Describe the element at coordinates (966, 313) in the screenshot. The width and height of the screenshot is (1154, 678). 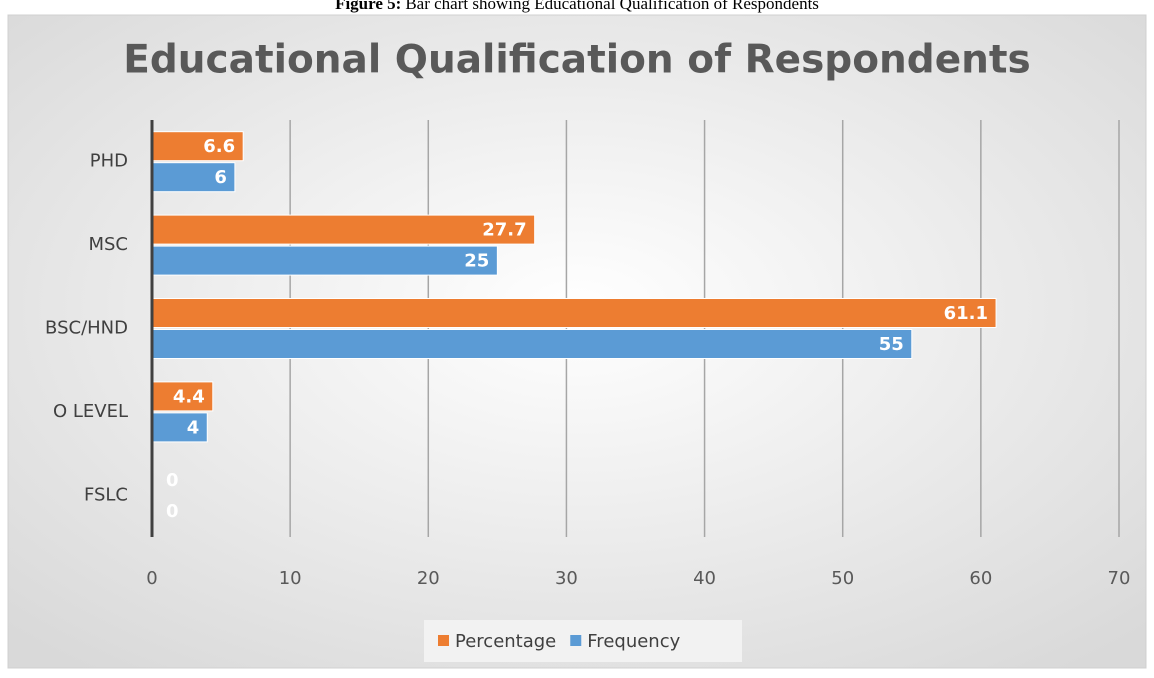
I see `data-label: 61.1` at that location.